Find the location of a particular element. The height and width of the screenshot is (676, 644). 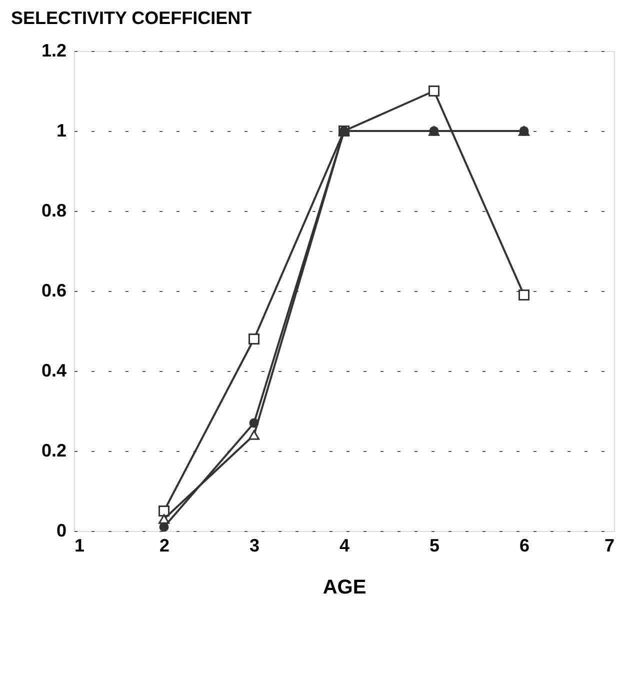

y-axis-title: SELECTIVITY COEFFICIENT is located at coordinates (131, 18).